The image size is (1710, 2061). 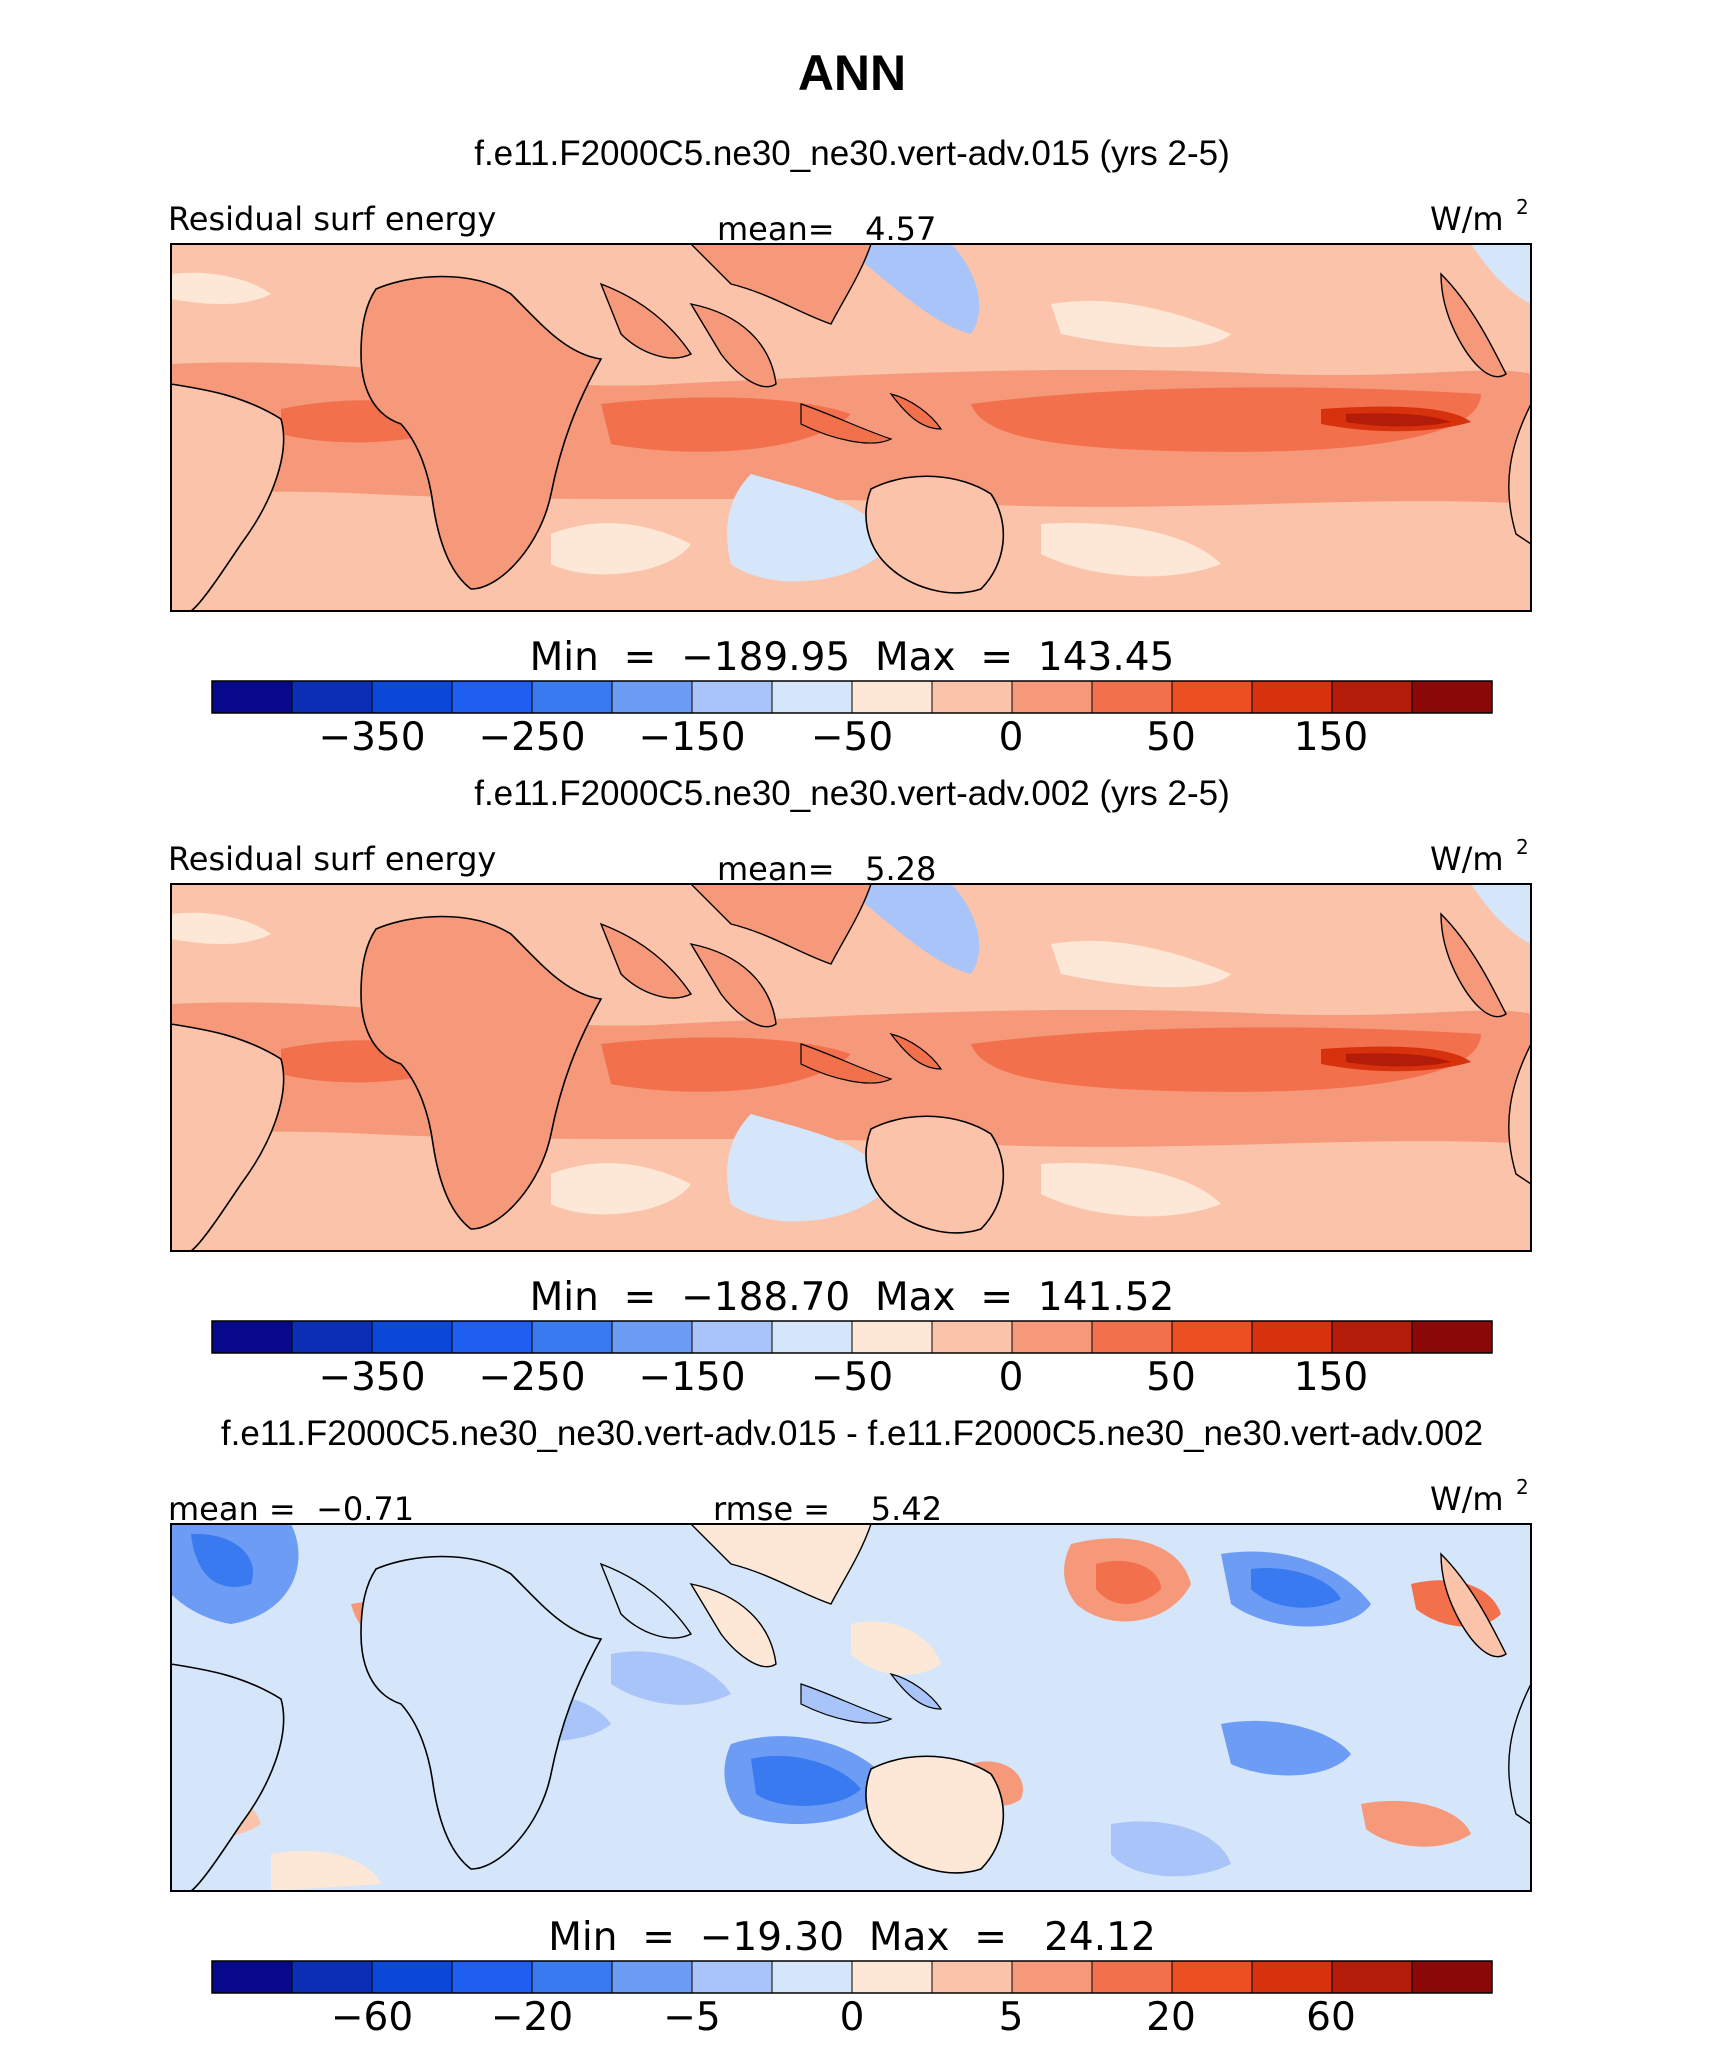 I want to click on panel-3-map-frame, so click(x=851, y=1707).